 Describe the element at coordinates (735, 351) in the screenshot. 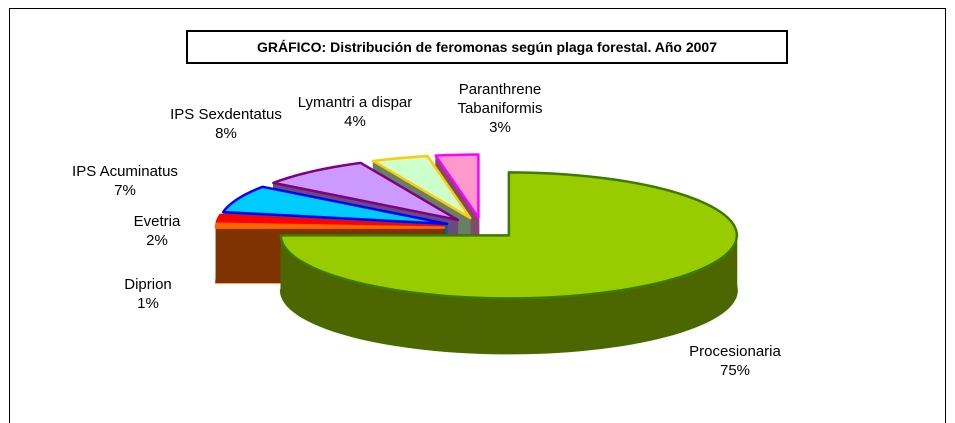

I see `label-name: Procesionaria` at that location.